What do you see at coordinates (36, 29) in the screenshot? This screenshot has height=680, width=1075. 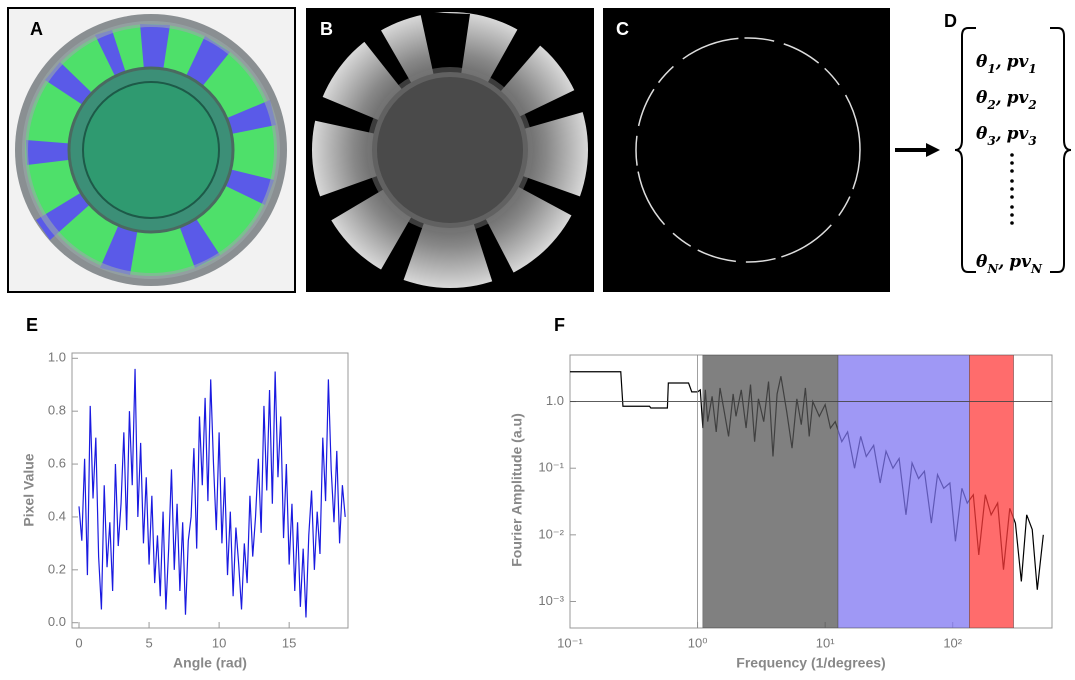 I see `panel-label: A` at bounding box center [36, 29].